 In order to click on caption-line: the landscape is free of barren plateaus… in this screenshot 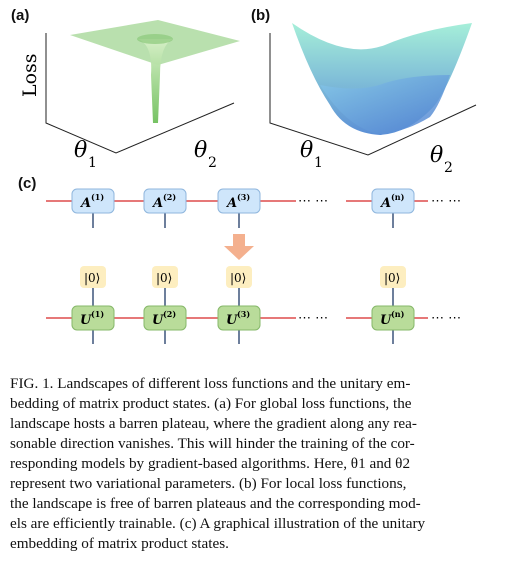, I will do `click(215, 503)`.